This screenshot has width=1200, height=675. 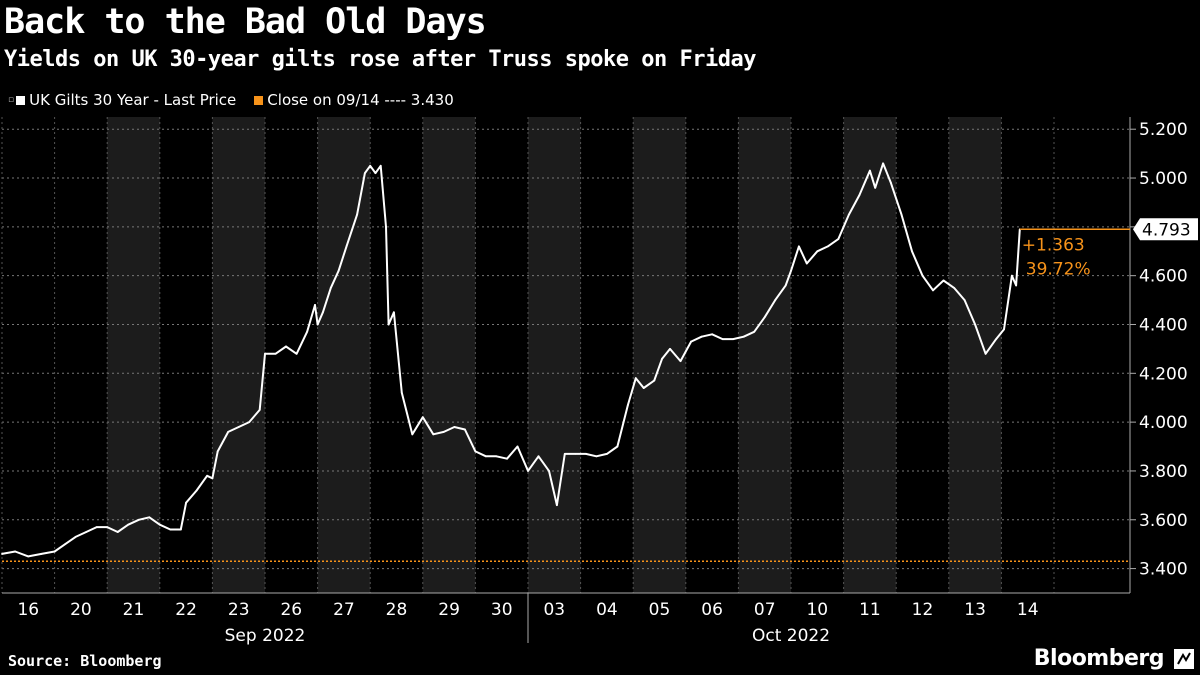 I want to click on chart-title: Back to the Bad Old Days, so click(x=245, y=22).